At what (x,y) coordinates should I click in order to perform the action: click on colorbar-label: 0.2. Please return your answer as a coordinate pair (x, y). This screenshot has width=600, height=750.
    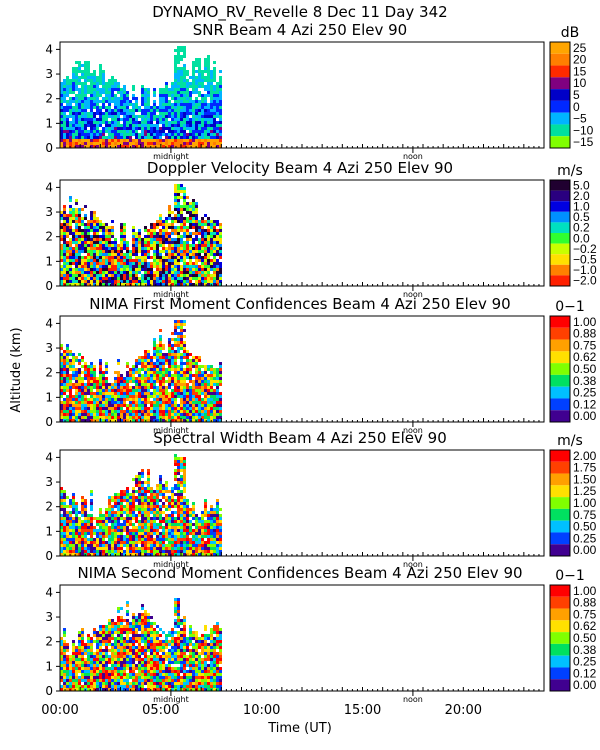
    Looking at the image, I should click on (581, 228).